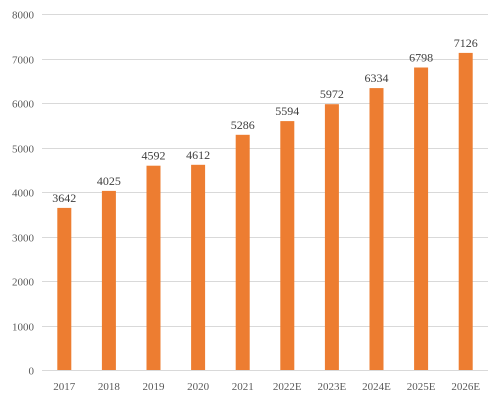 This screenshot has width=500, height=401. What do you see at coordinates (23, 150) in the screenshot?
I see `y-tick-label-5000: 5000` at bounding box center [23, 150].